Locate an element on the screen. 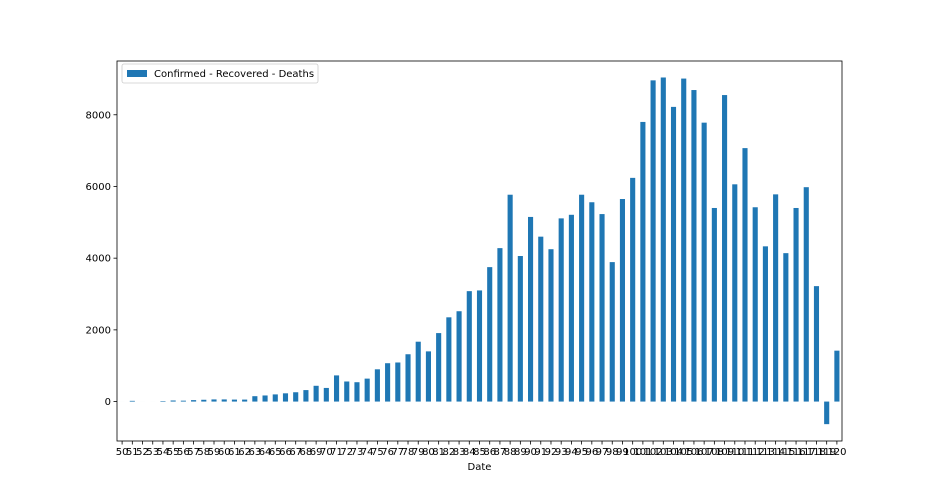  x-tick-label: 117 is located at coordinates (806, 452).